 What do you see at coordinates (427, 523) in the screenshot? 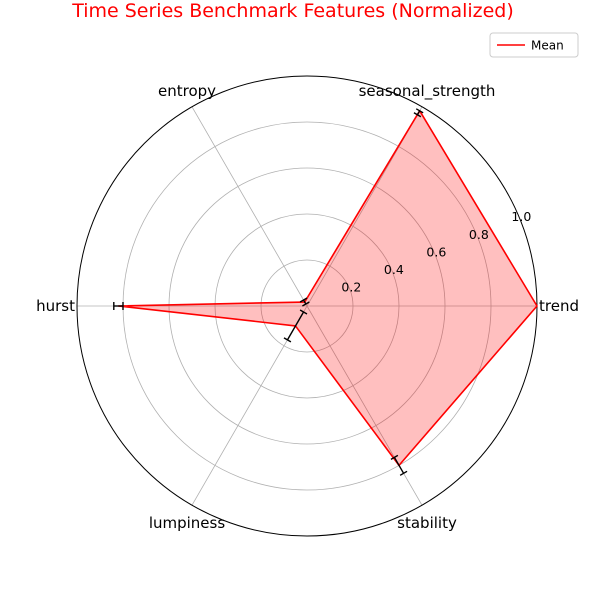
I see `axis-label-stability: stability` at bounding box center [427, 523].